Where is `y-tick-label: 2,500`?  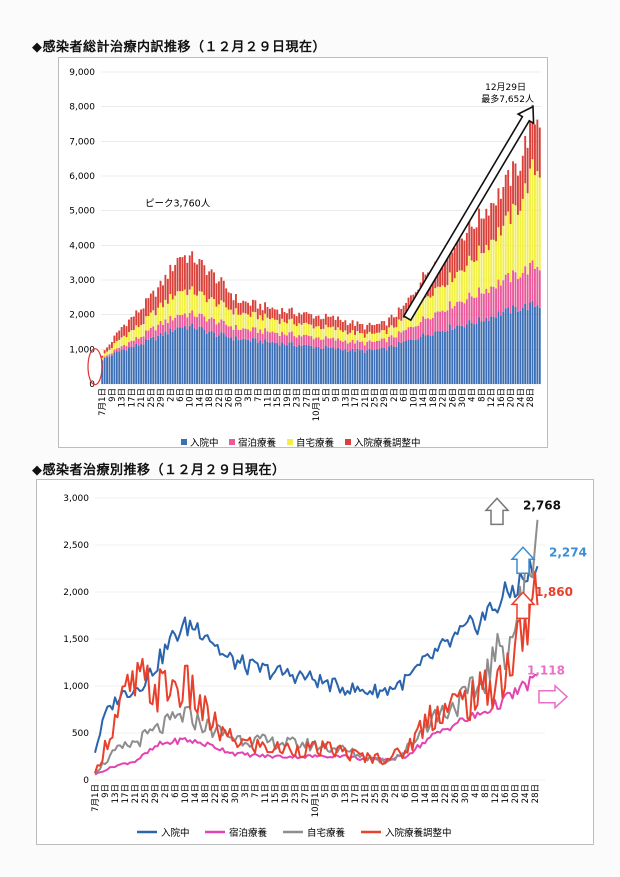 y-tick-label: 2,500 is located at coordinates (76, 546).